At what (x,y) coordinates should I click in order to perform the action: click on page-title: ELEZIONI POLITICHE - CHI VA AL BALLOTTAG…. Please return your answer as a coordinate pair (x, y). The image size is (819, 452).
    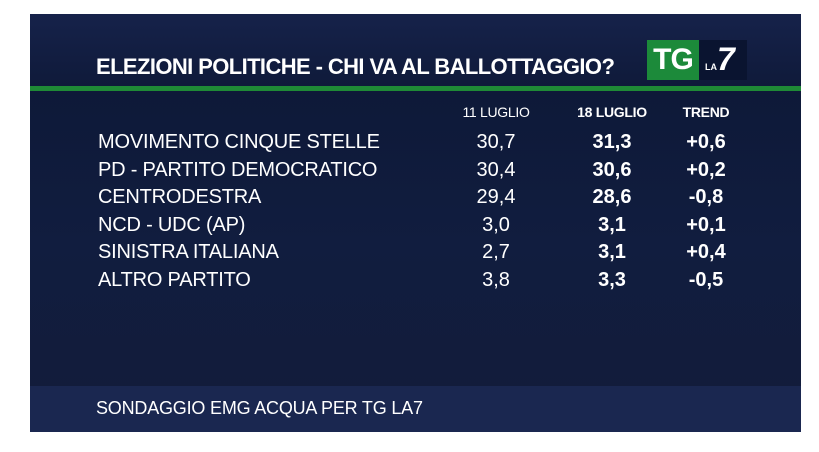
    Looking at the image, I should click on (355, 66).